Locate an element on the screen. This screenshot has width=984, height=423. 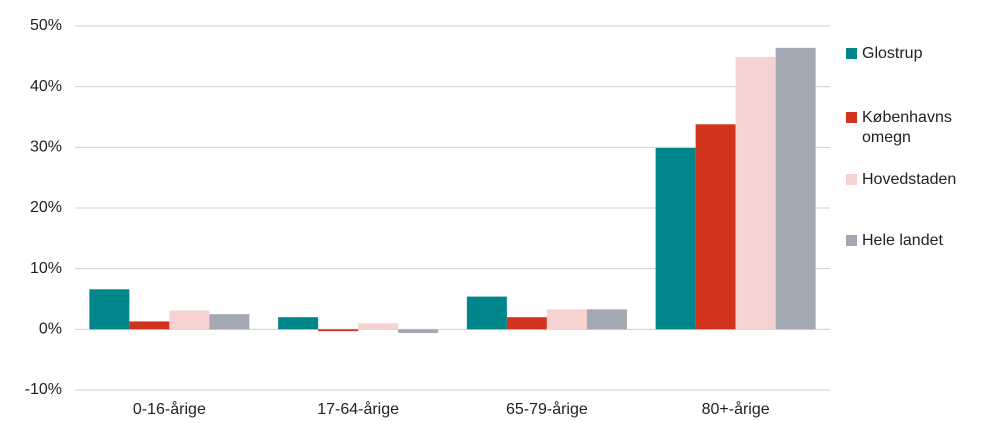
legend-label: Glostrup is located at coordinates (892, 53).